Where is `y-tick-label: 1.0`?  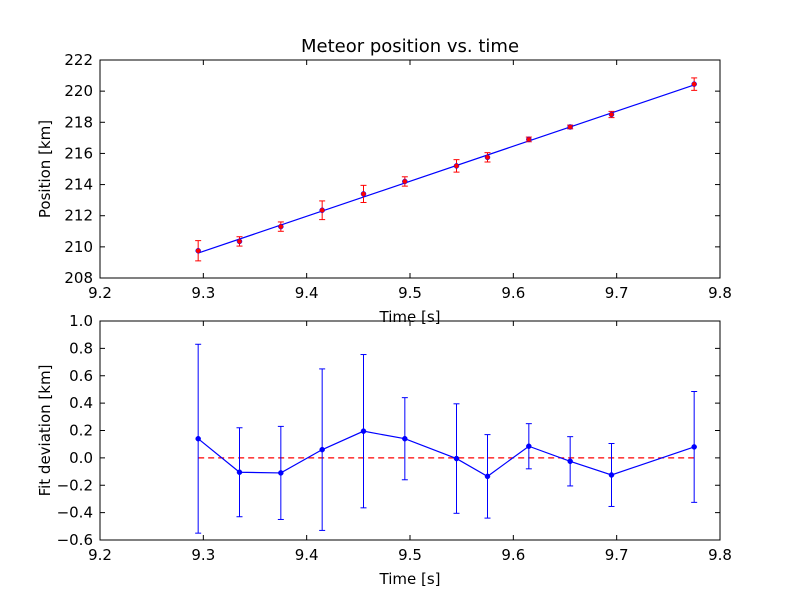 y-tick-label: 1.0 is located at coordinates (81, 321).